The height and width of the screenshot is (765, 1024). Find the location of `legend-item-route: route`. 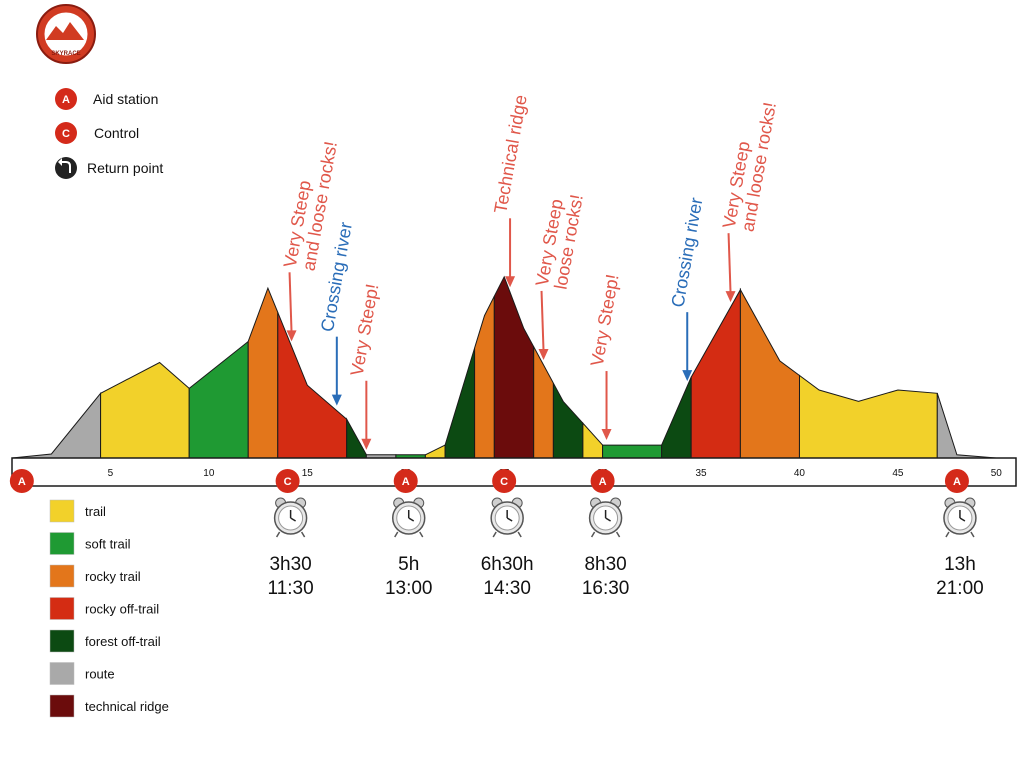

legend-item-route: route is located at coordinates (82, 673).